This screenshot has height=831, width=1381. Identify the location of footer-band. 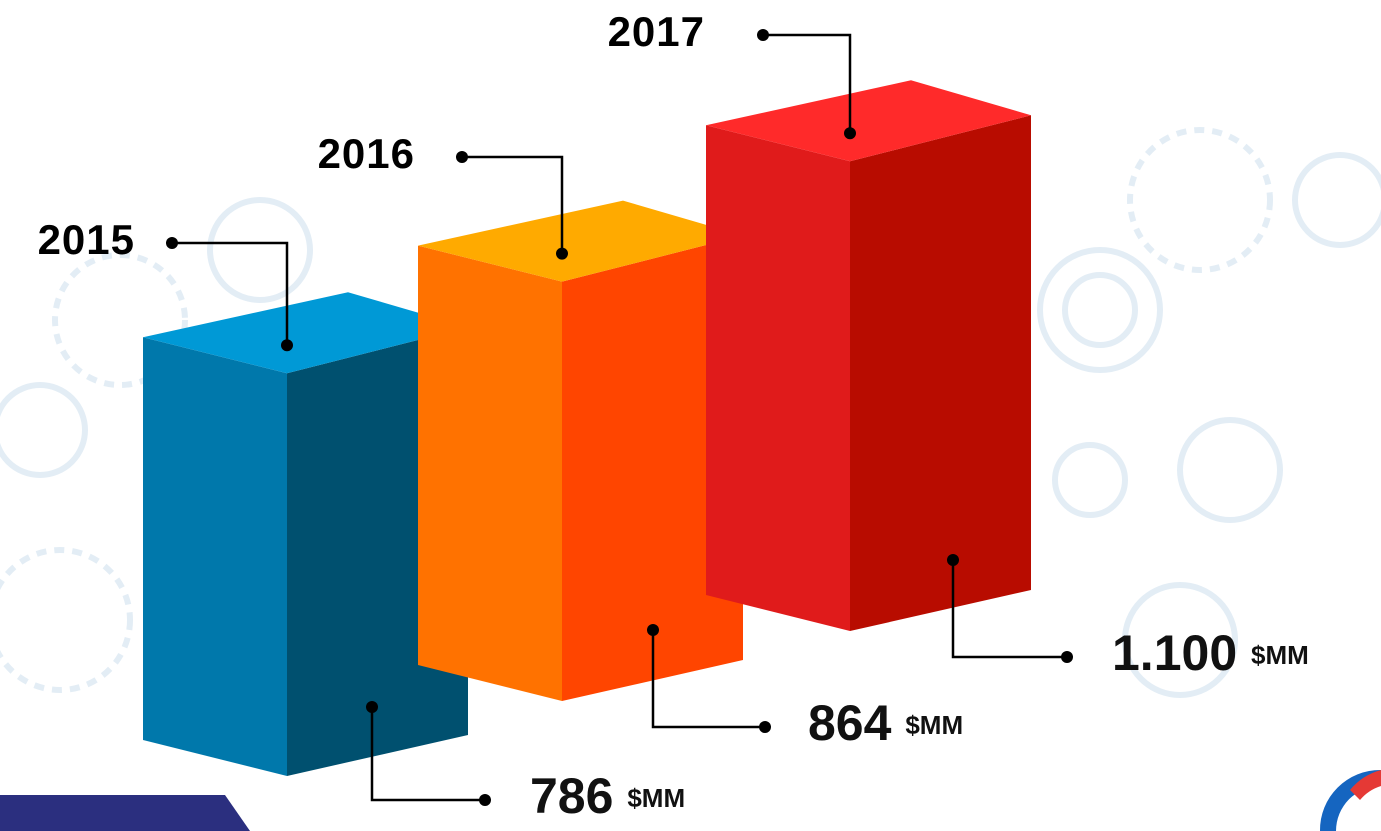
(125, 813).